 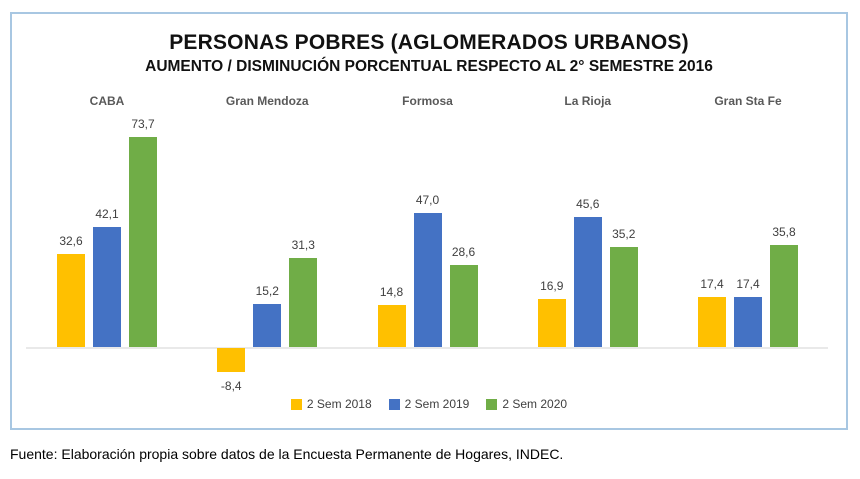 I want to click on category-label: Formosa, so click(x=427, y=101).